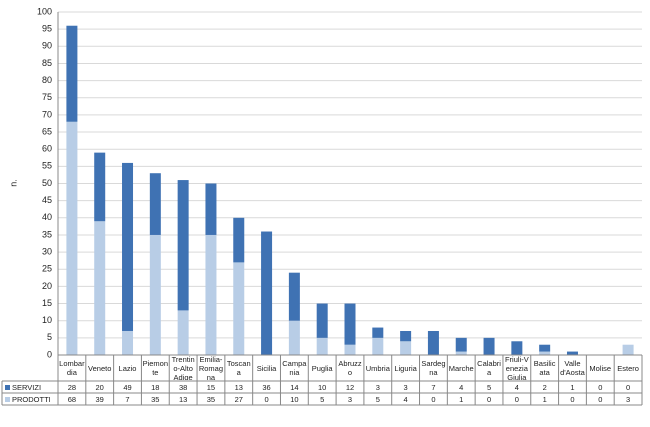 This screenshot has height=427, width=650. I want to click on legend-entry: PRODOTTI, so click(30, 399).